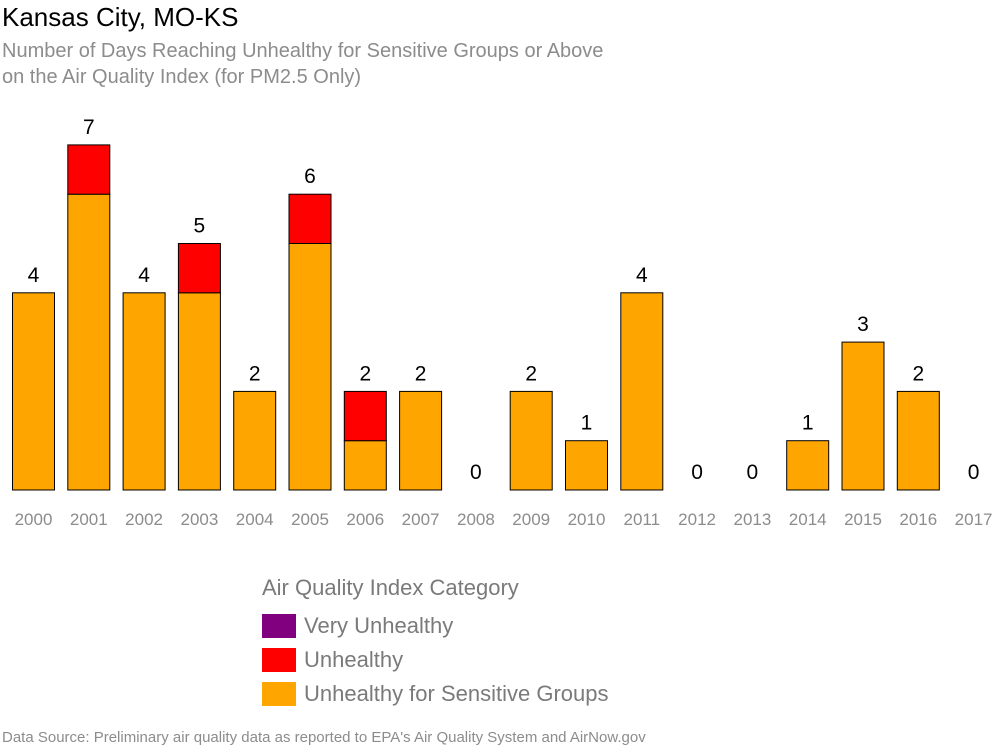 The height and width of the screenshot is (750, 1000). What do you see at coordinates (310, 519) in the screenshot?
I see `x-tick-label-2005: 2005` at bounding box center [310, 519].